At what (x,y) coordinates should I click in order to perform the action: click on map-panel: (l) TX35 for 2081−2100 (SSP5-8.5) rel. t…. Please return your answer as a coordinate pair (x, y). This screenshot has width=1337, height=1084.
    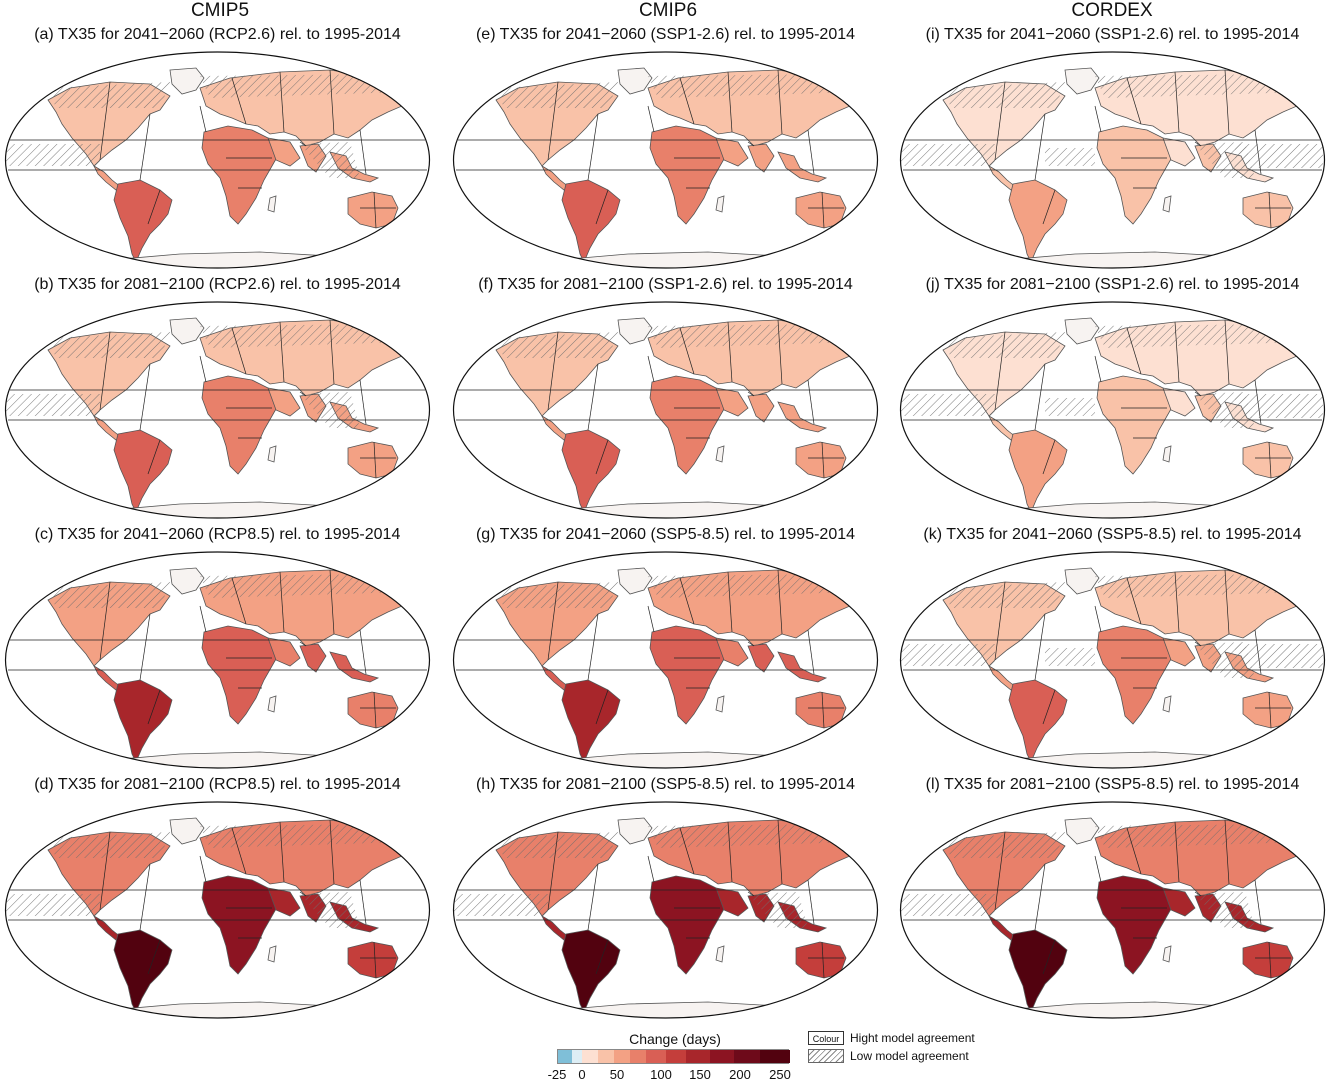
    Looking at the image, I should click on (1112, 901).